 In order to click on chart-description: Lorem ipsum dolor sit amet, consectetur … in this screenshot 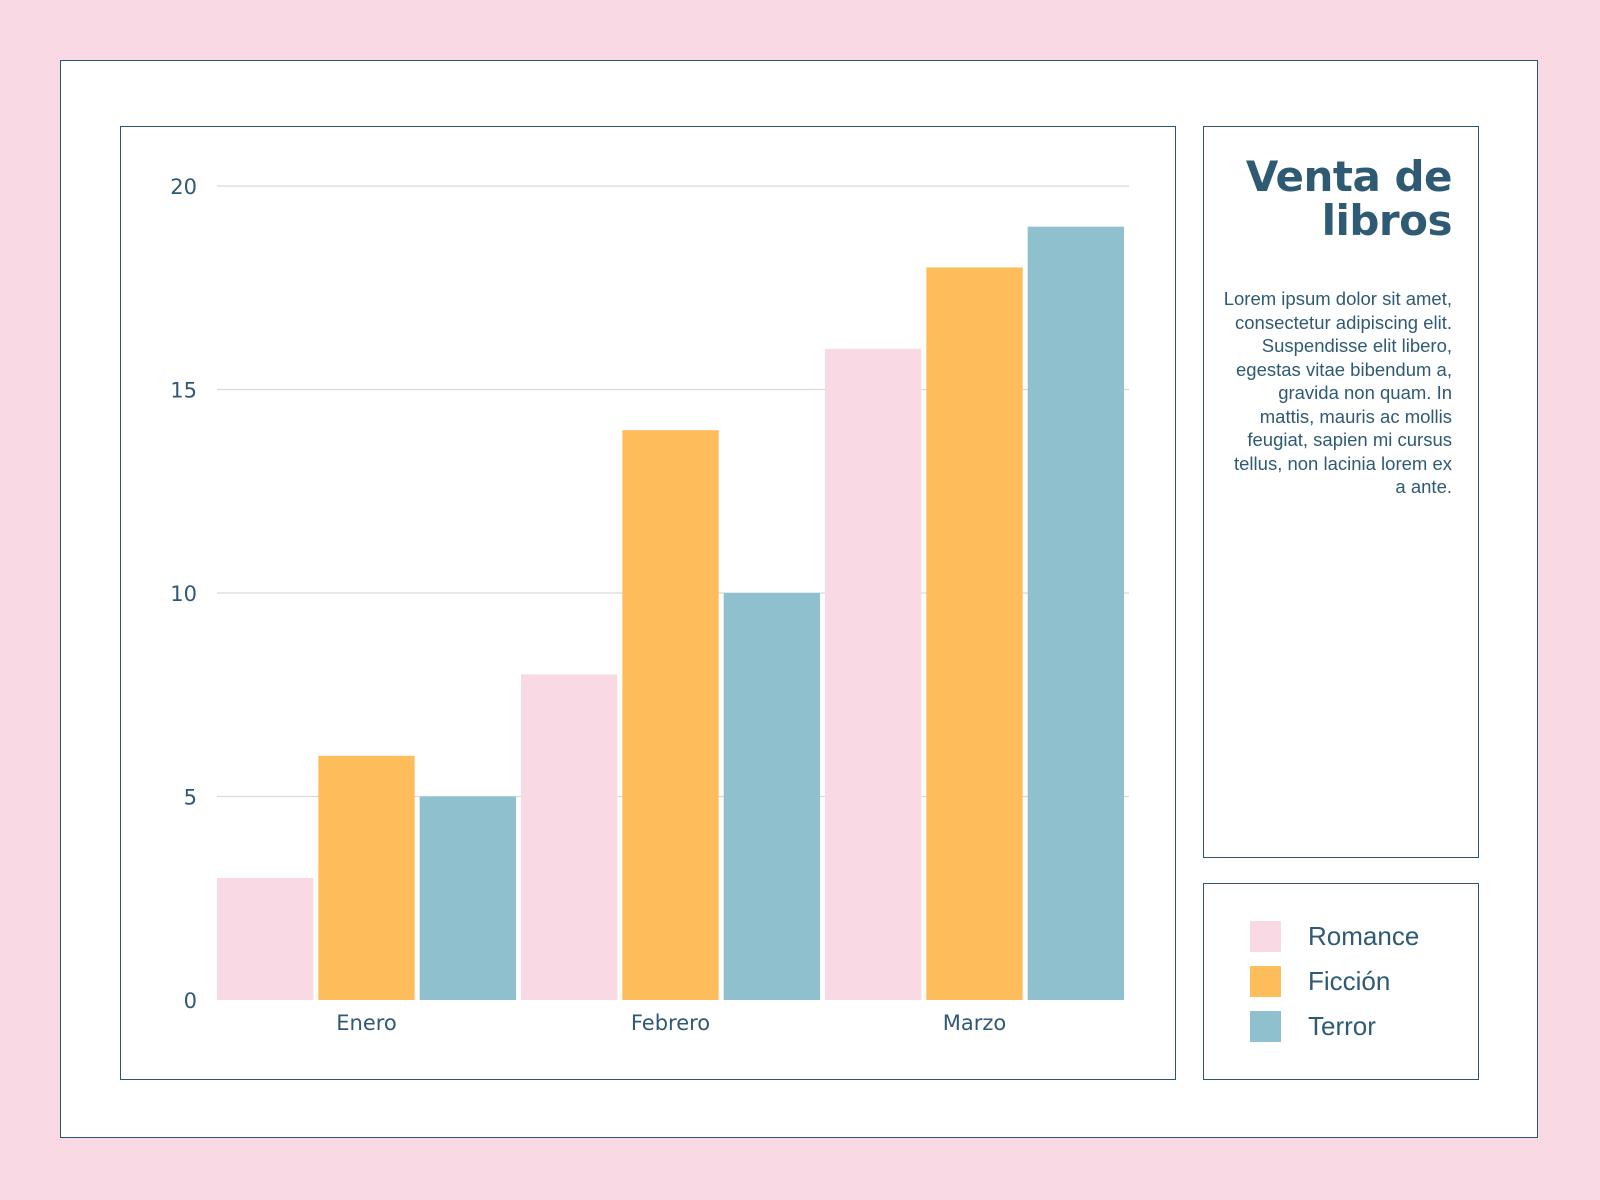, I will do `click(1337, 392)`.